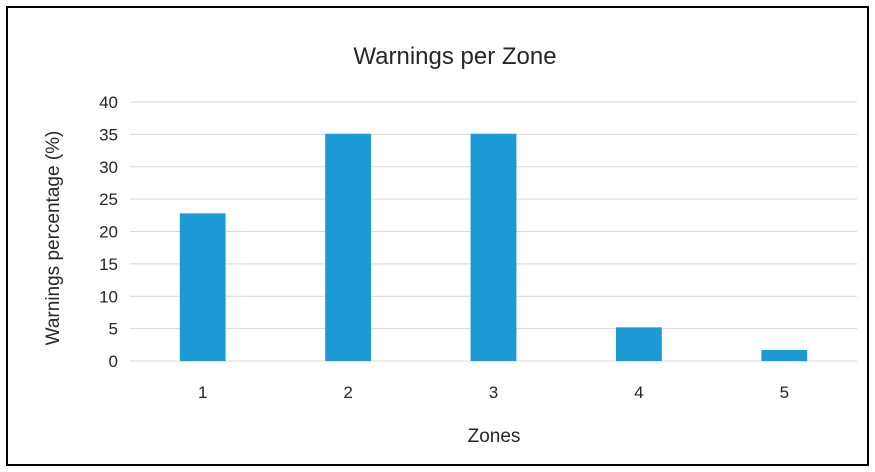  Describe the element at coordinates (202, 392) in the screenshot. I see `x-tick-label: 1` at that location.